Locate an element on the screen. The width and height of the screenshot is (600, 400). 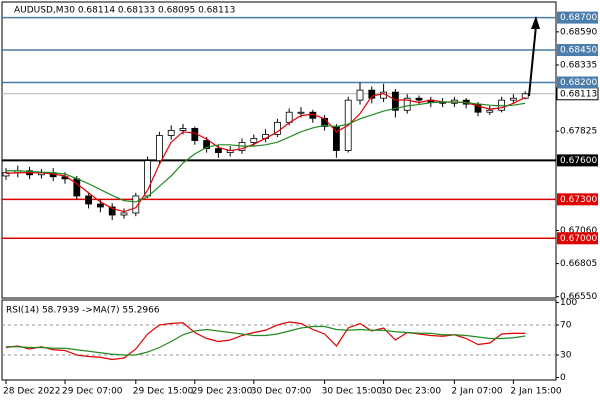
level-label: 0.68200 is located at coordinates (578, 83).